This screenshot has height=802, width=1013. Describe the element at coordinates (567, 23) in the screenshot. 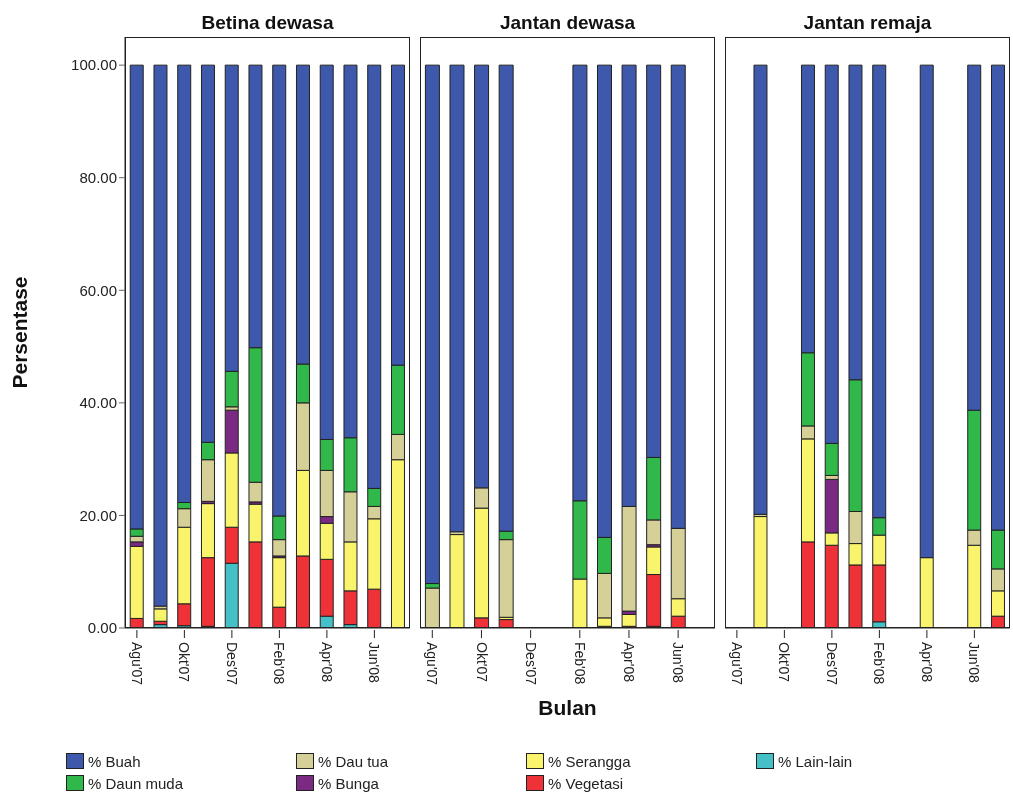

I see `chart-title: Jantan dewasa` at that location.